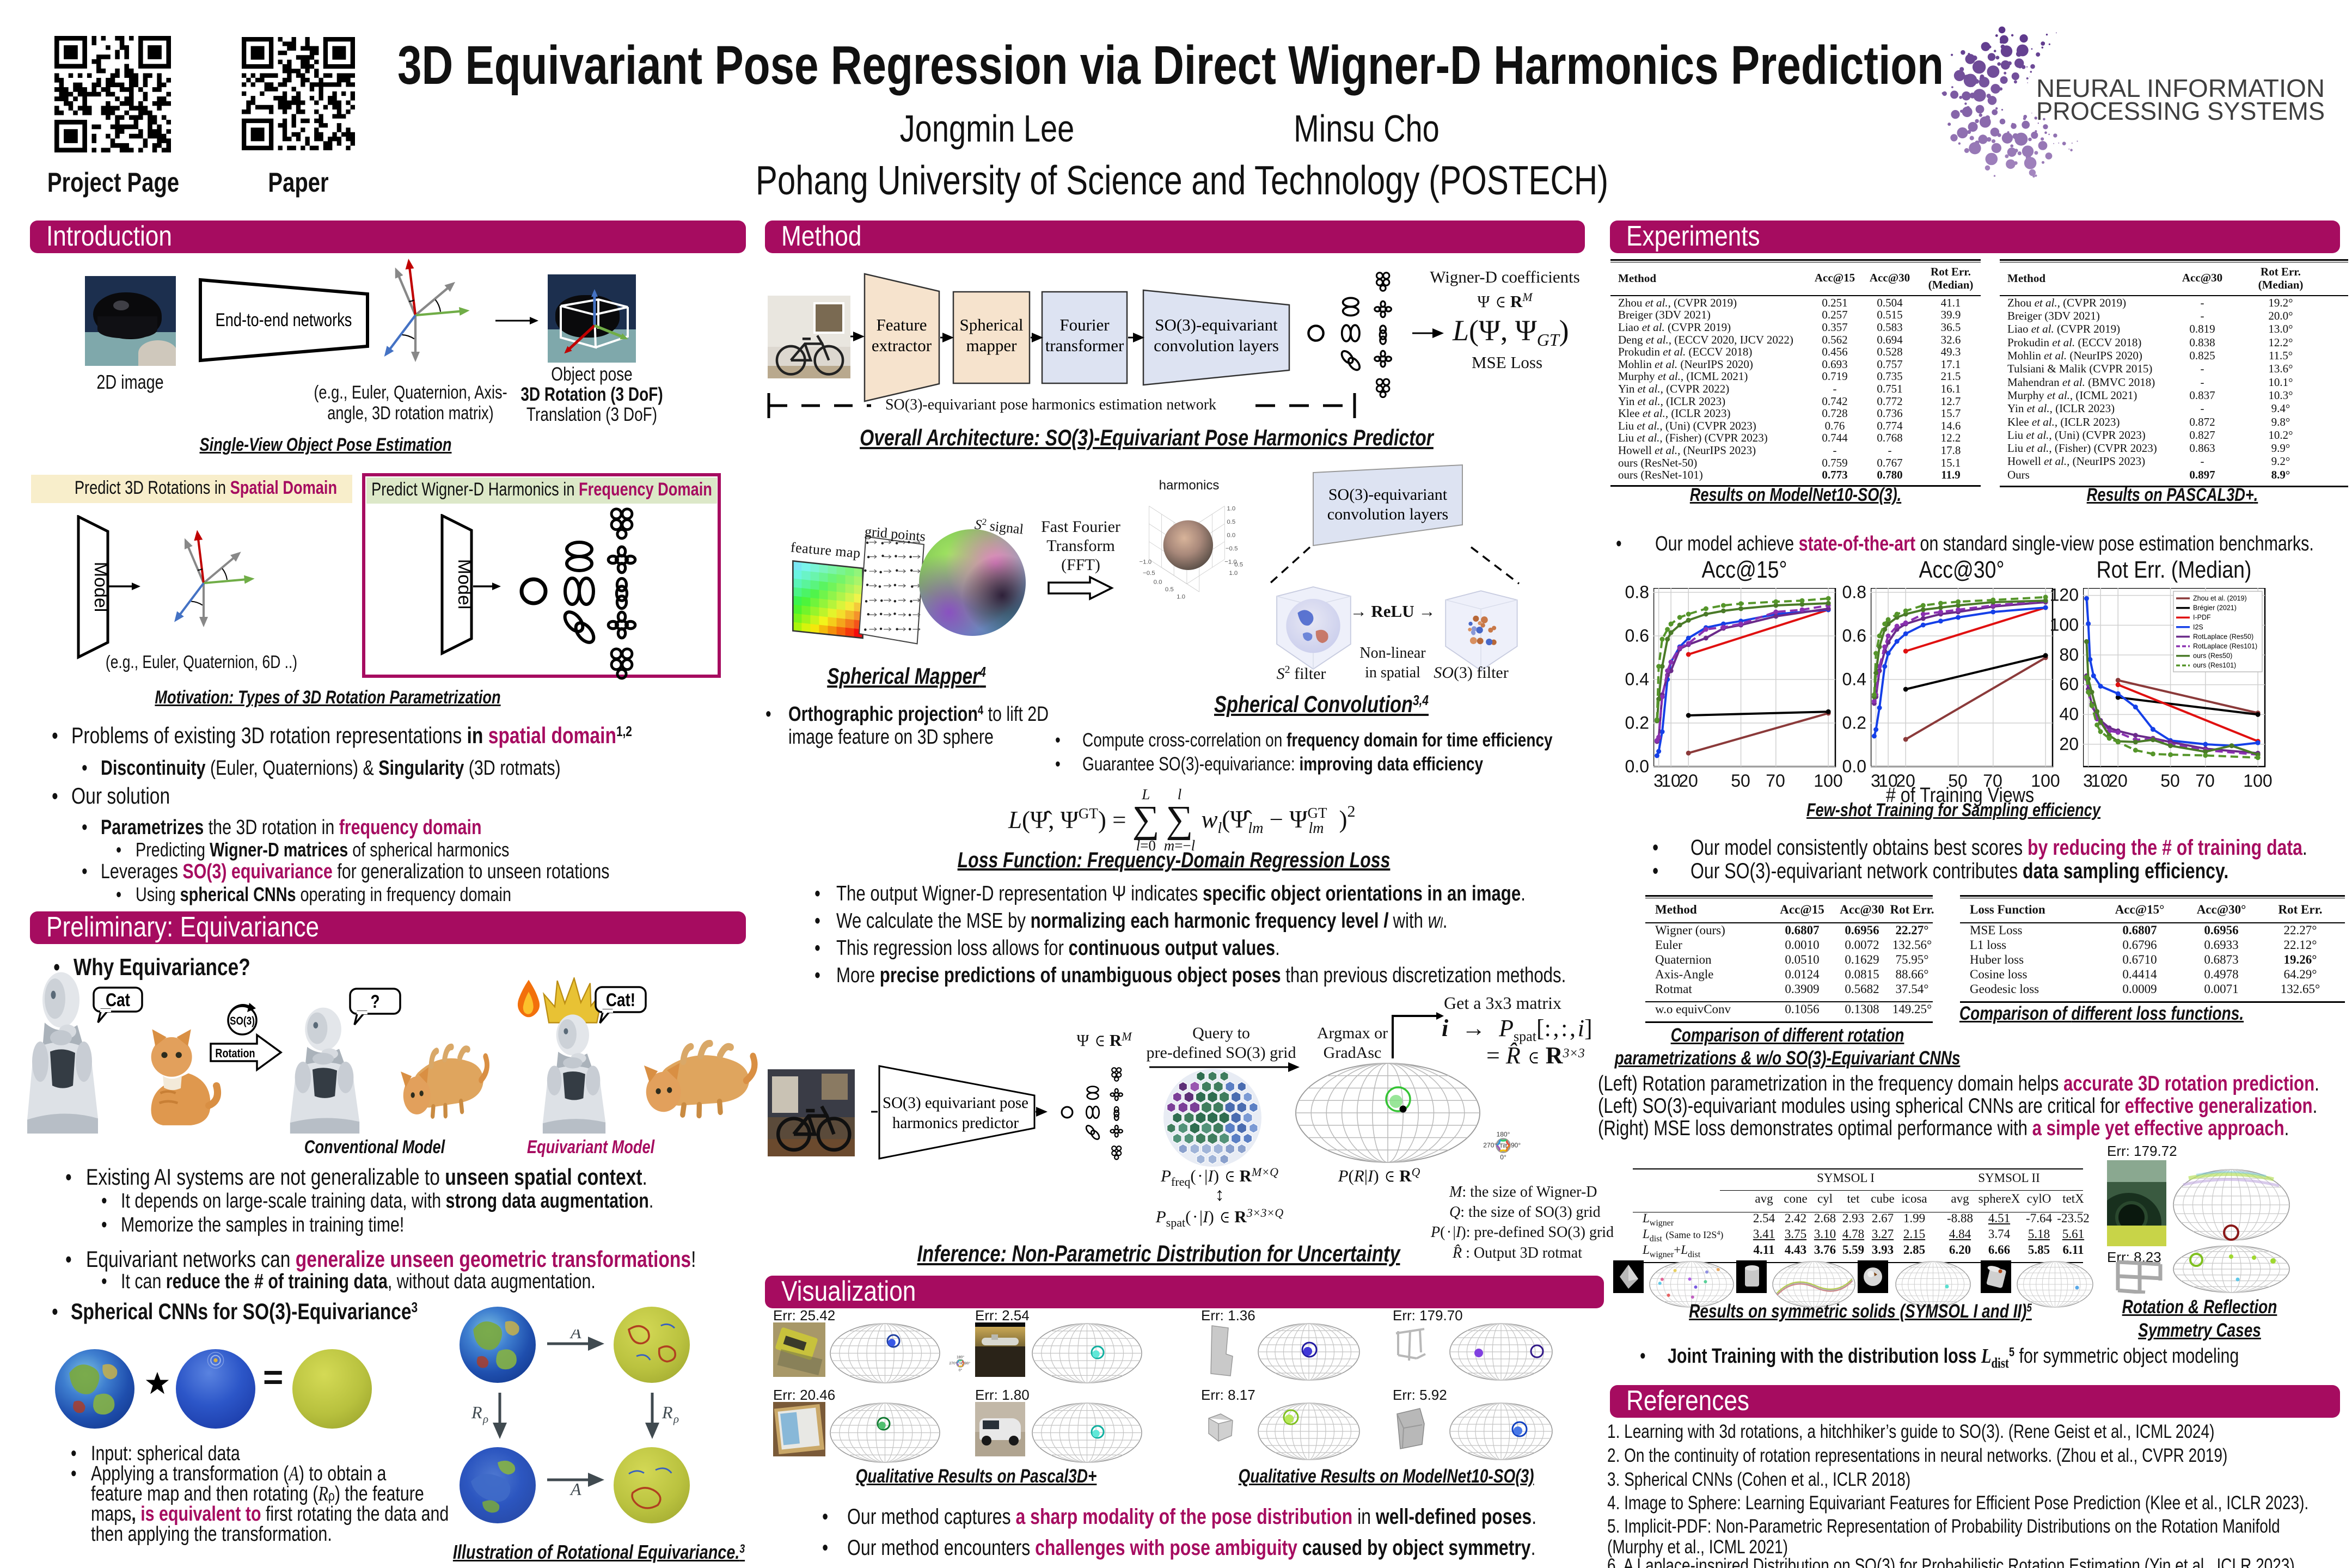  Describe the element at coordinates (2180, 88) in the screenshot. I see `svg-text: NEURAL INFORMATION` at that location.